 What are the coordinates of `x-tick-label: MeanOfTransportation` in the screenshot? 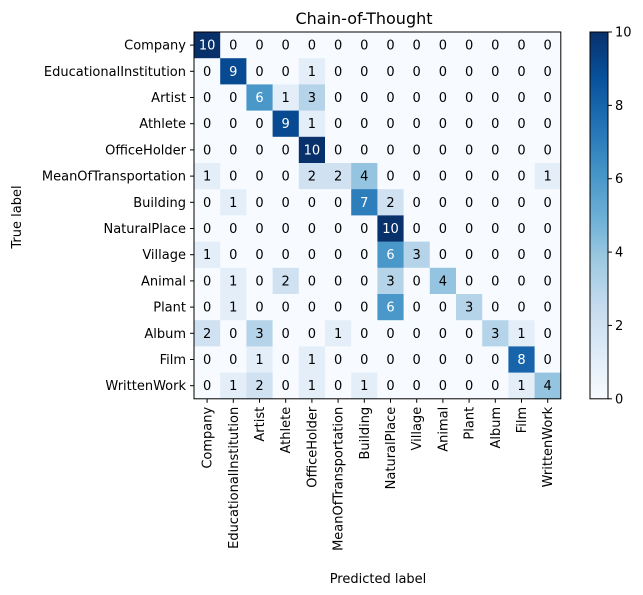 It's located at (339, 479).